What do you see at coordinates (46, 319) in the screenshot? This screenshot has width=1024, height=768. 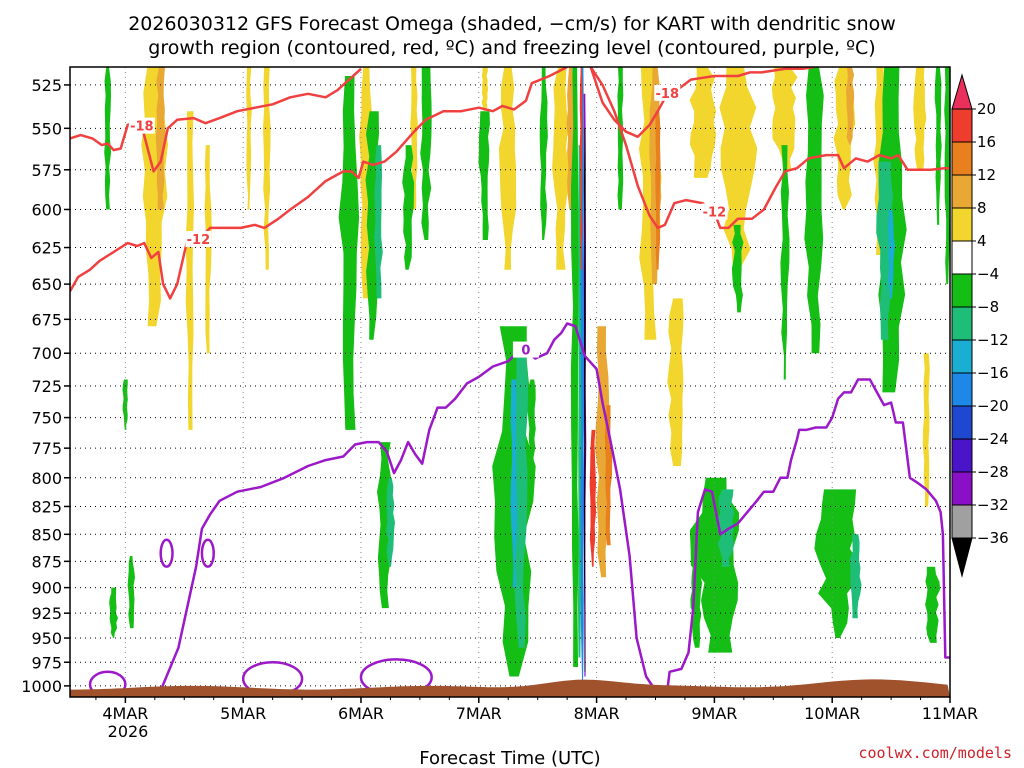 I see `y-tick-label: 675` at bounding box center [46, 319].